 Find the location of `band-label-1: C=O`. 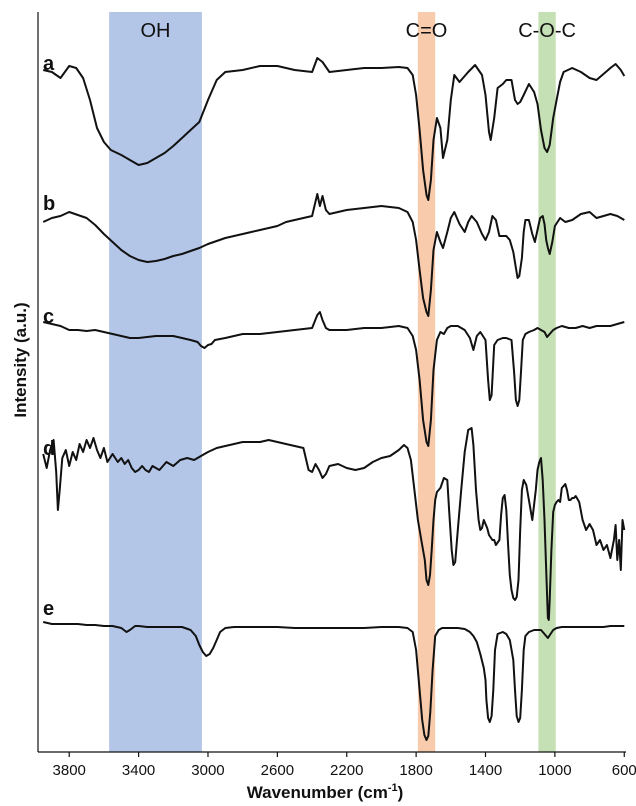

band-label-1: C=O is located at coordinates (427, 31).